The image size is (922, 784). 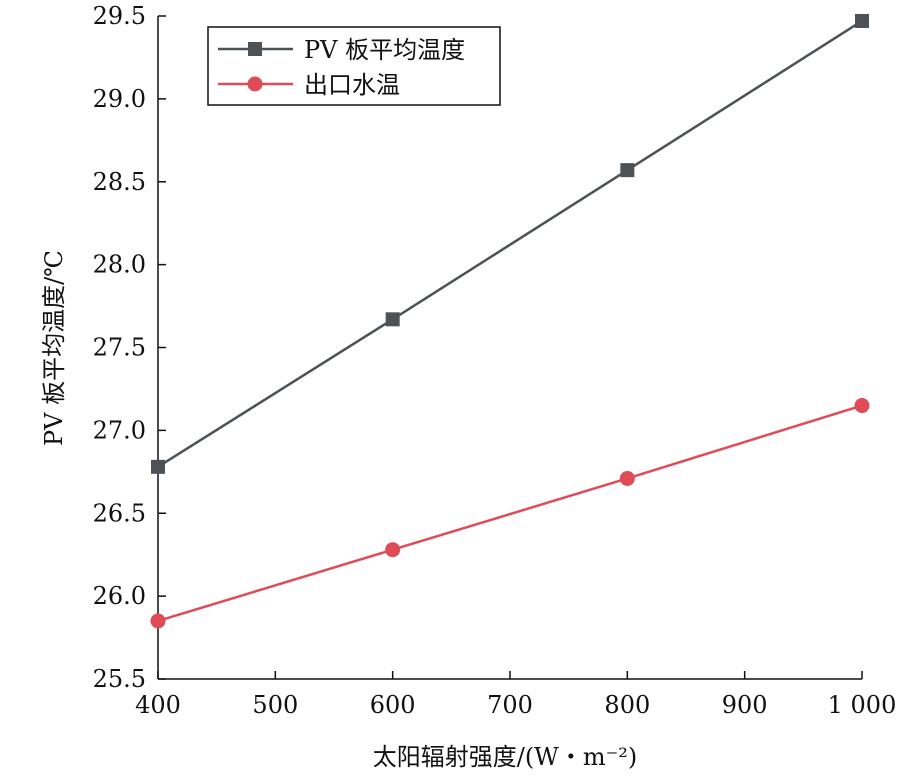 What do you see at coordinates (393, 705) in the screenshot?
I see `x-tick-label: 600` at bounding box center [393, 705].